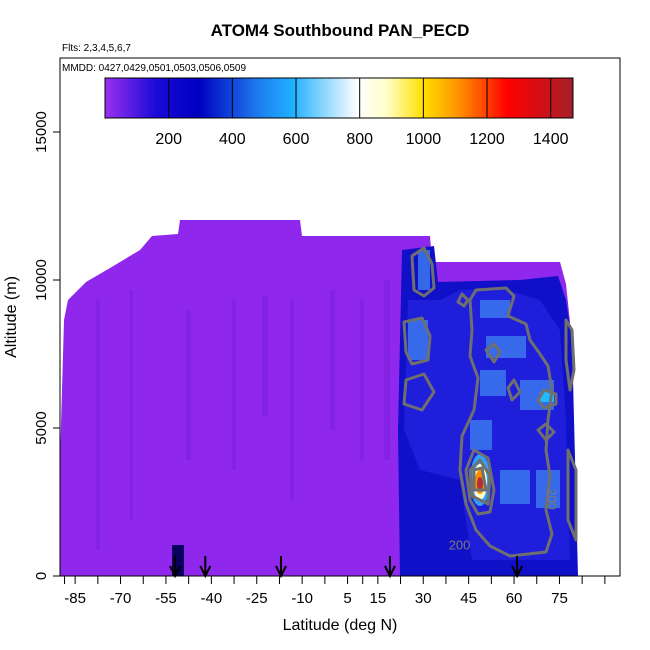 Image resolution: width=650 pixels, height=650 pixels. Describe the element at coordinates (468, 598) in the screenshot. I see `x-tick-label: 45` at that location.